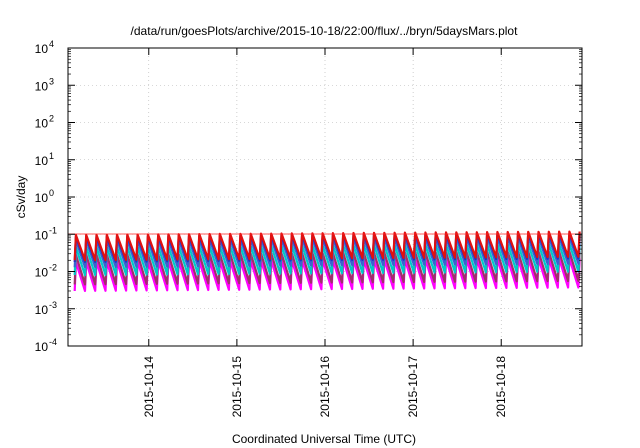 The image size is (640, 448). What do you see at coordinates (51, 193) in the screenshot?
I see `y-tick-exponent: 0` at bounding box center [51, 193].